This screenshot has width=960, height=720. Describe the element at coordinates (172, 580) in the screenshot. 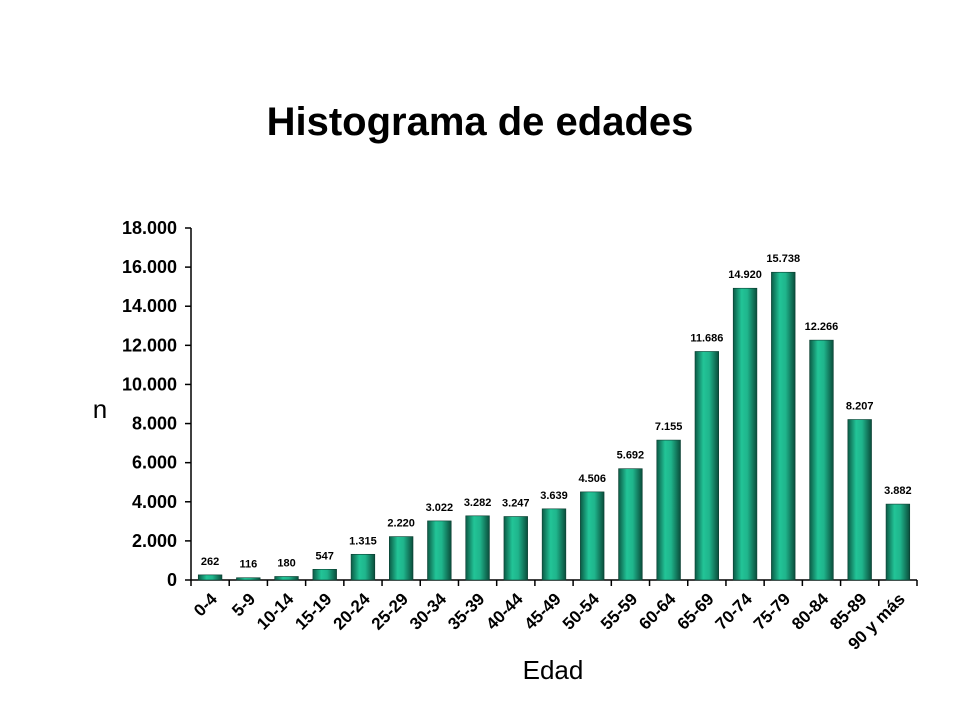

I see `y-tick-label: 0` at that location.